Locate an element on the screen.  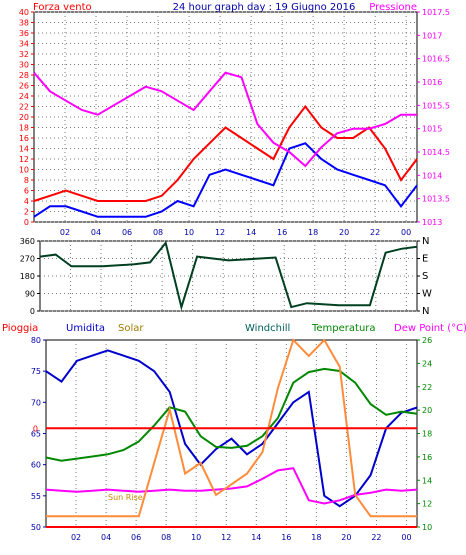
rain-axis-tick-label: 0 is located at coordinates (35, 428).